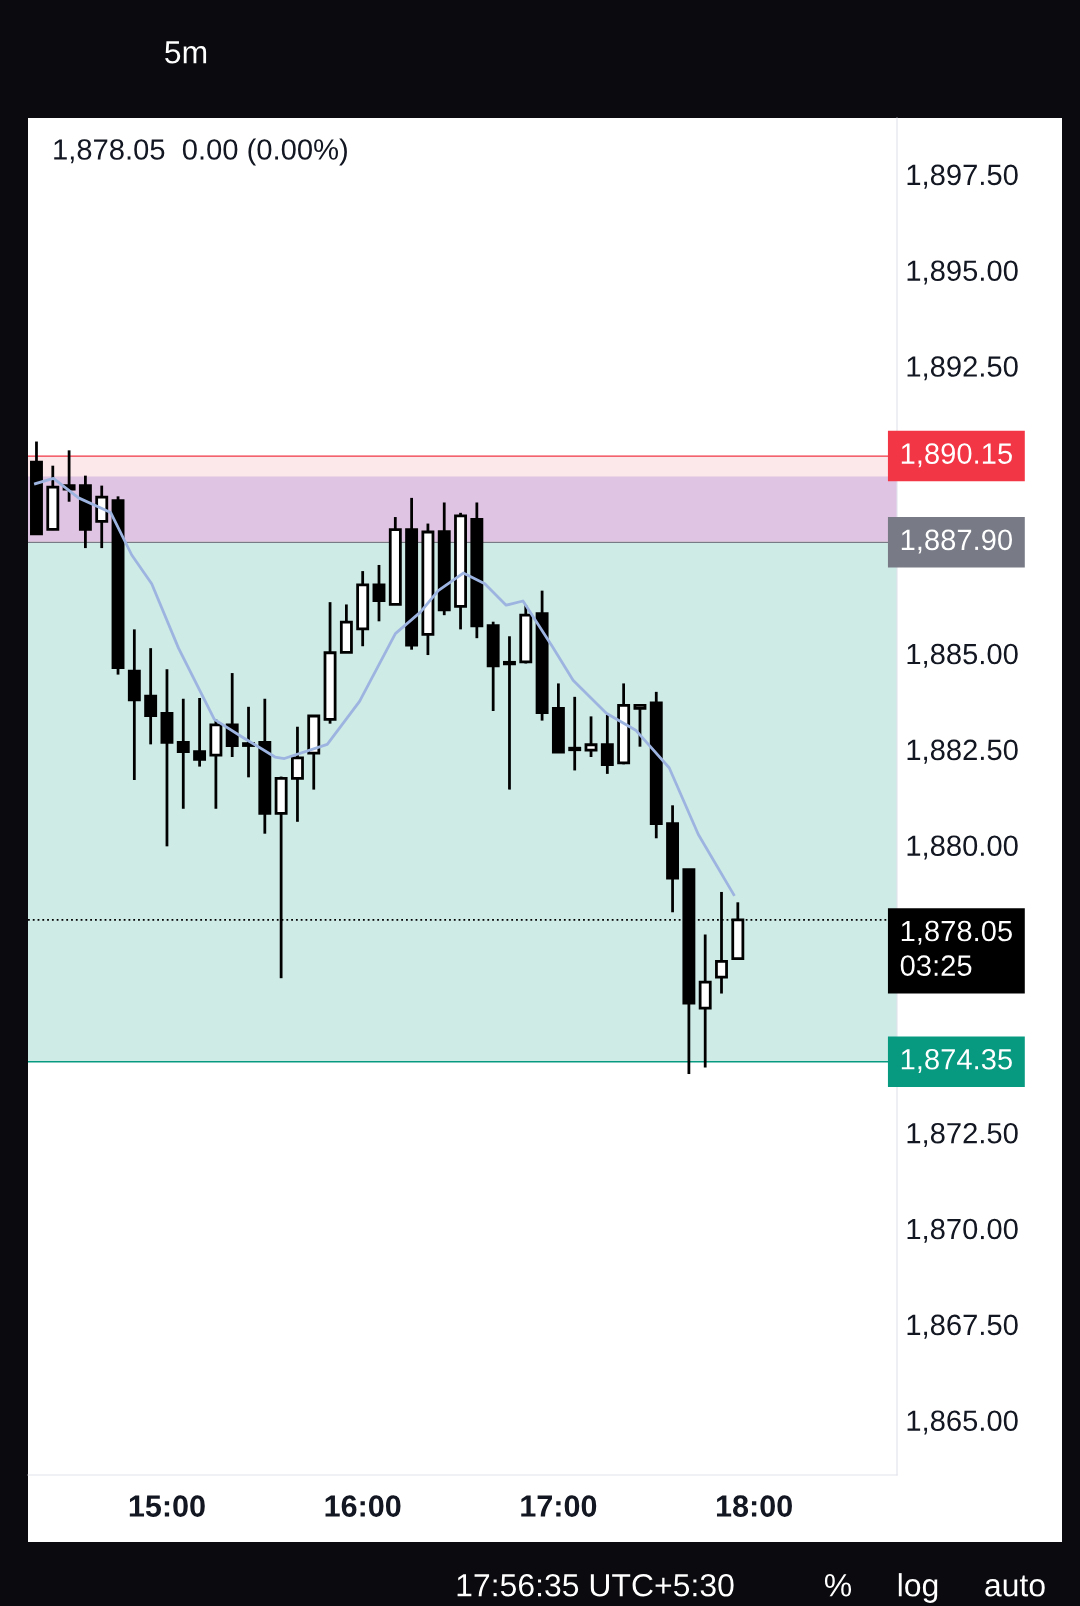 The width and height of the screenshot is (1080, 1606). What do you see at coordinates (962, 368) in the screenshot?
I see `y-tick-label: 1,892.50` at bounding box center [962, 368].